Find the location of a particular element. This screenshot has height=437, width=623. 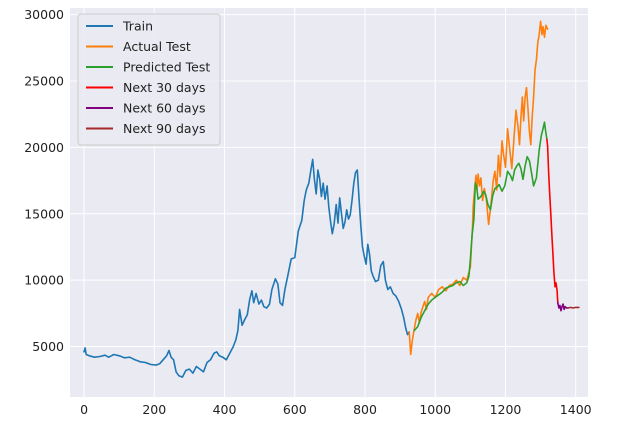

y-tick-label: 25000 is located at coordinates (44, 81).